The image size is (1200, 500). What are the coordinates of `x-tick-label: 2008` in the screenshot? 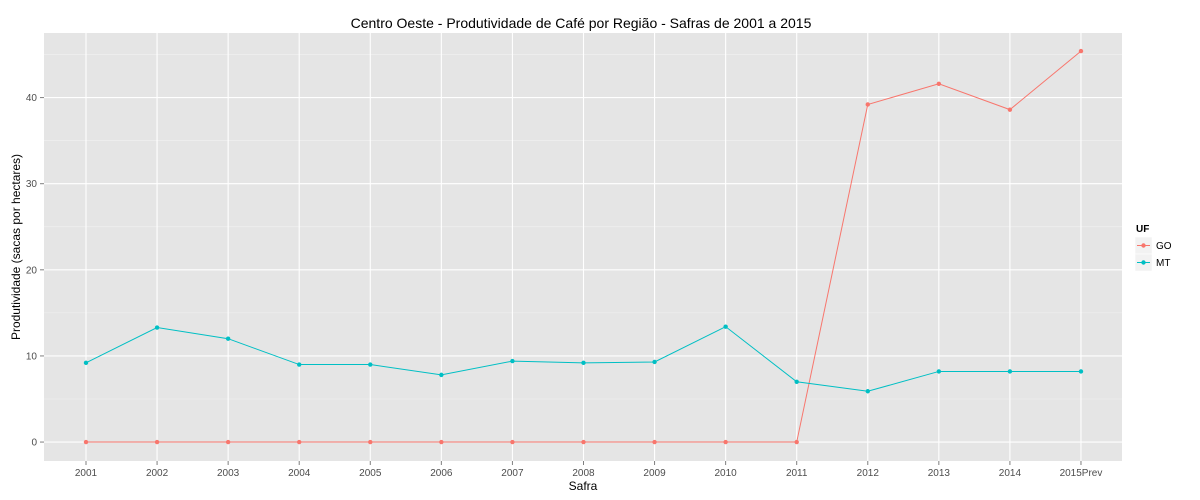 It's located at (583, 473).